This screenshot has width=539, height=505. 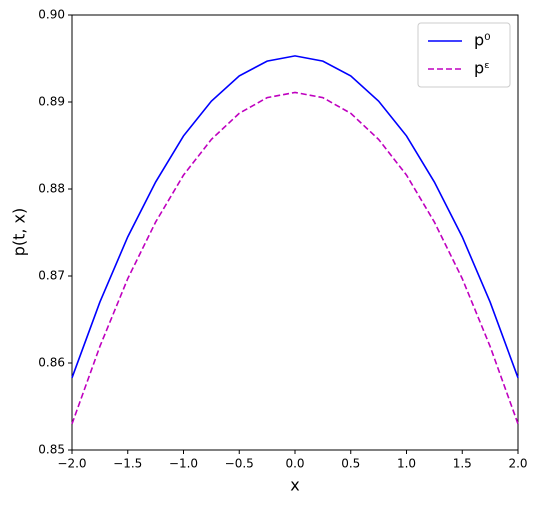 What do you see at coordinates (127, 464) in the screenshot?
I see `x-tick-label: −1.5` at bounding box center [127, 464].